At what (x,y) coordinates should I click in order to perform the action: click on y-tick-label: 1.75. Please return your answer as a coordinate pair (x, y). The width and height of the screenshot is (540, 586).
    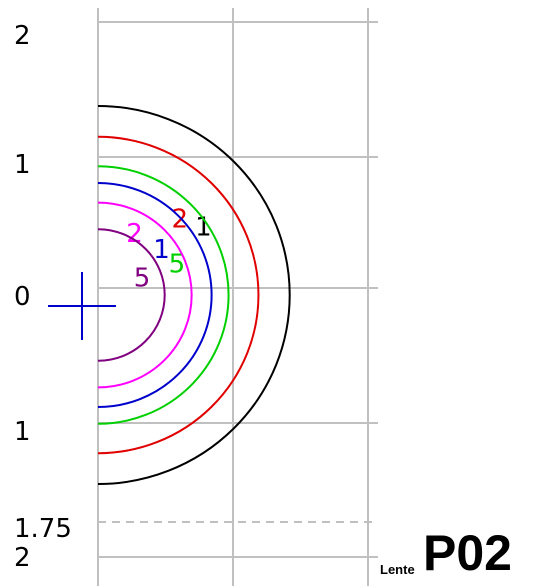
    Looking at the image, I should click on (43, 529).